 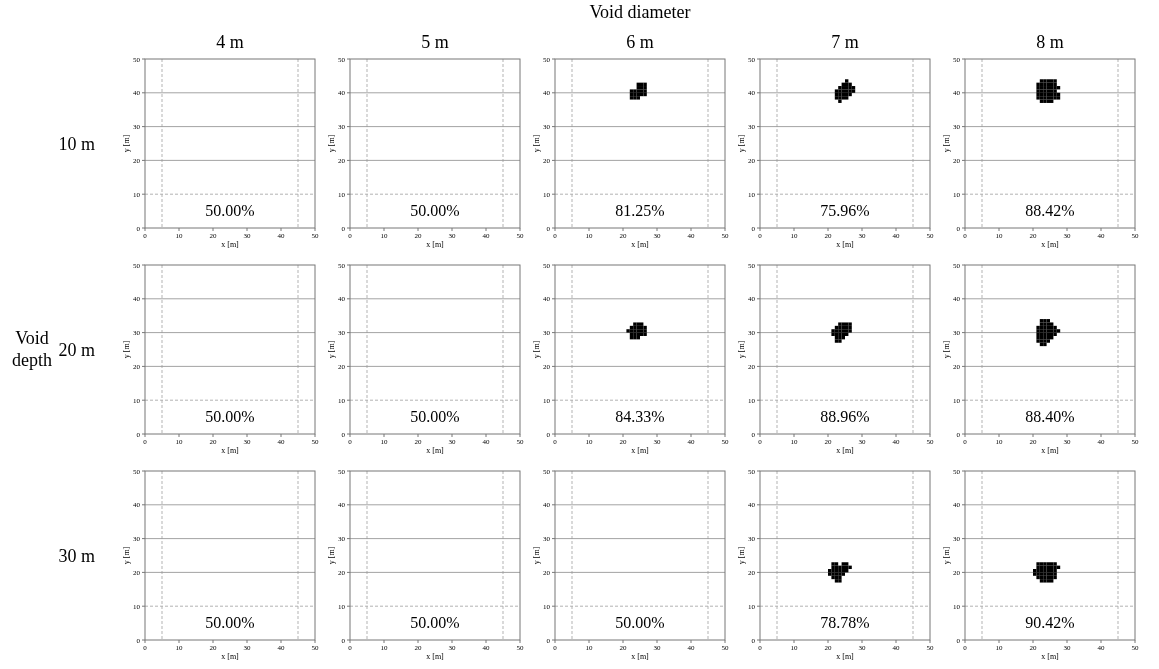 What do you see at coordinates (76, 143) in the screenshot?
I see `text: 10 m` at bounding box center [76, 143].